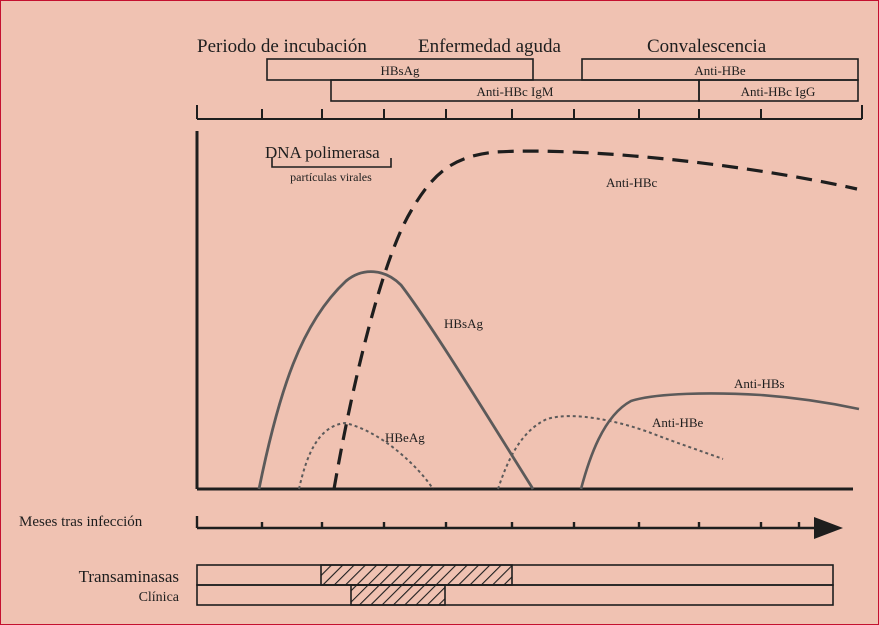  What do you see at coordinates (464, 323) in the screenshot?
I see `hbsag-curve-label: HBsAg` at bounding box center [464, 323].